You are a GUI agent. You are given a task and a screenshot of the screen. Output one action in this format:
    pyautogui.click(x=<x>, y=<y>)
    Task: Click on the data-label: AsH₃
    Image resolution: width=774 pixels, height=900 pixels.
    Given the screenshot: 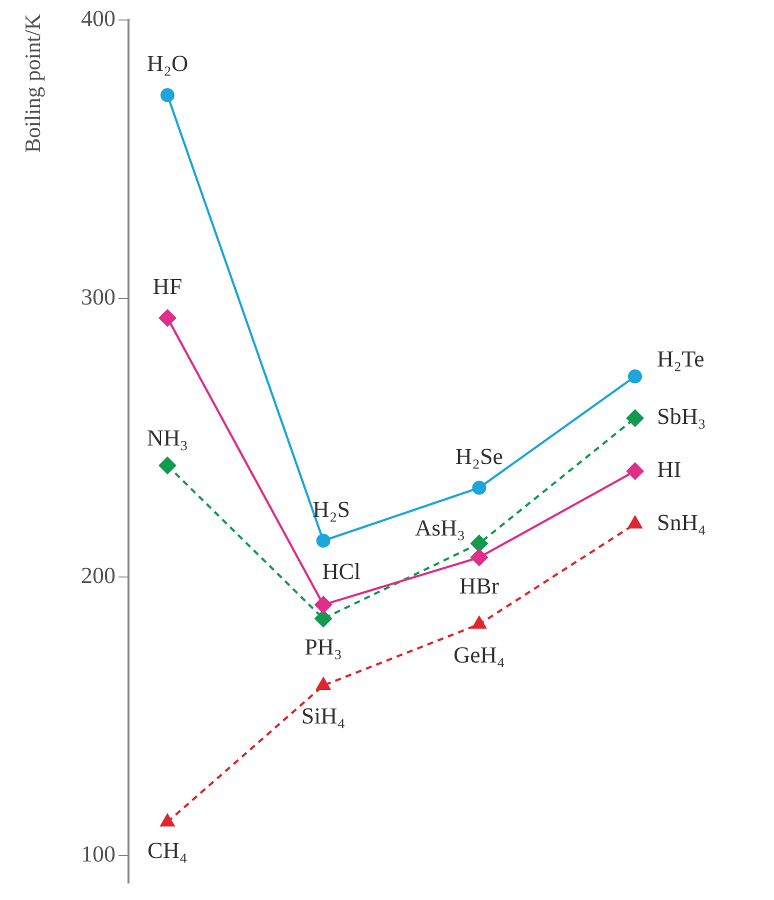 What is the action you would take?
    pyautogui.click(x=440, y=528)
    